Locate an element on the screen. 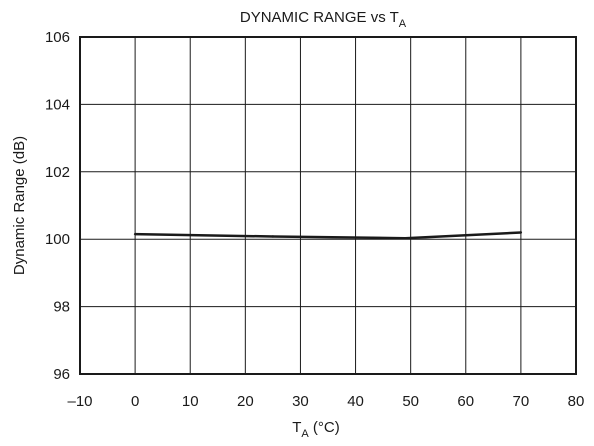 This screenshot has height=446, width=594. x-tick-label: 30 is located at coordinates (300, 401).